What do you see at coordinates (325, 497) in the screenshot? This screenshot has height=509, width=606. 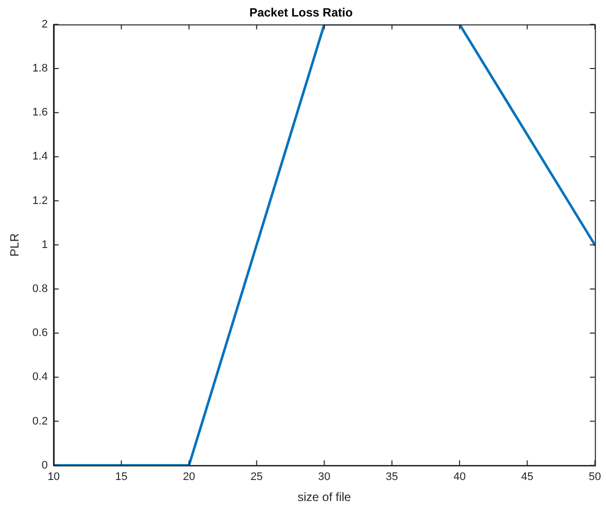 I see `x-axis-title: size of file` at bounding box center [325, 497].